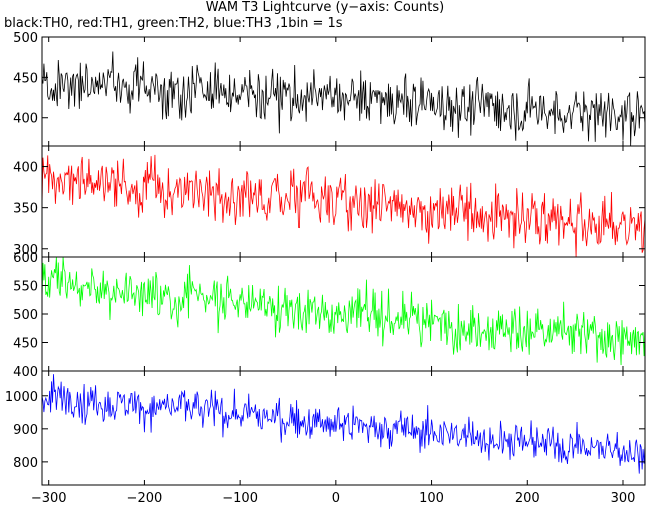  Describe the element at coordinates (25, 430) in the screenshot. I see `y-tick-label: 900` at that location.